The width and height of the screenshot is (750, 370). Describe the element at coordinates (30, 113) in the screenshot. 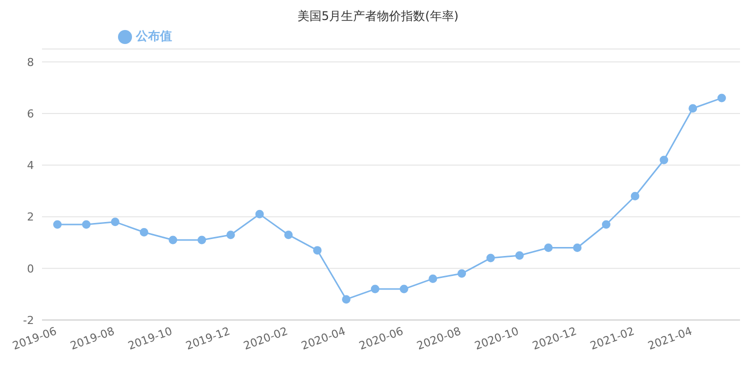

I see `y-tick-label: 6` at that location.